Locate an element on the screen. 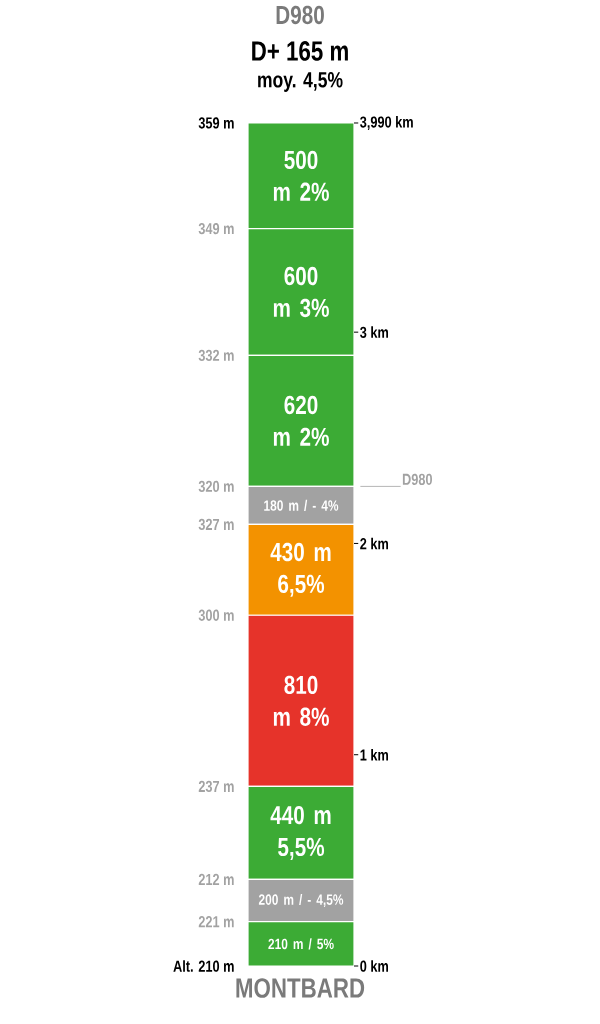 Image resolution: width=600 pixels, height=1024 pixels. chart-subtitle: D+ 165 m is located at coordinates (300, 51).